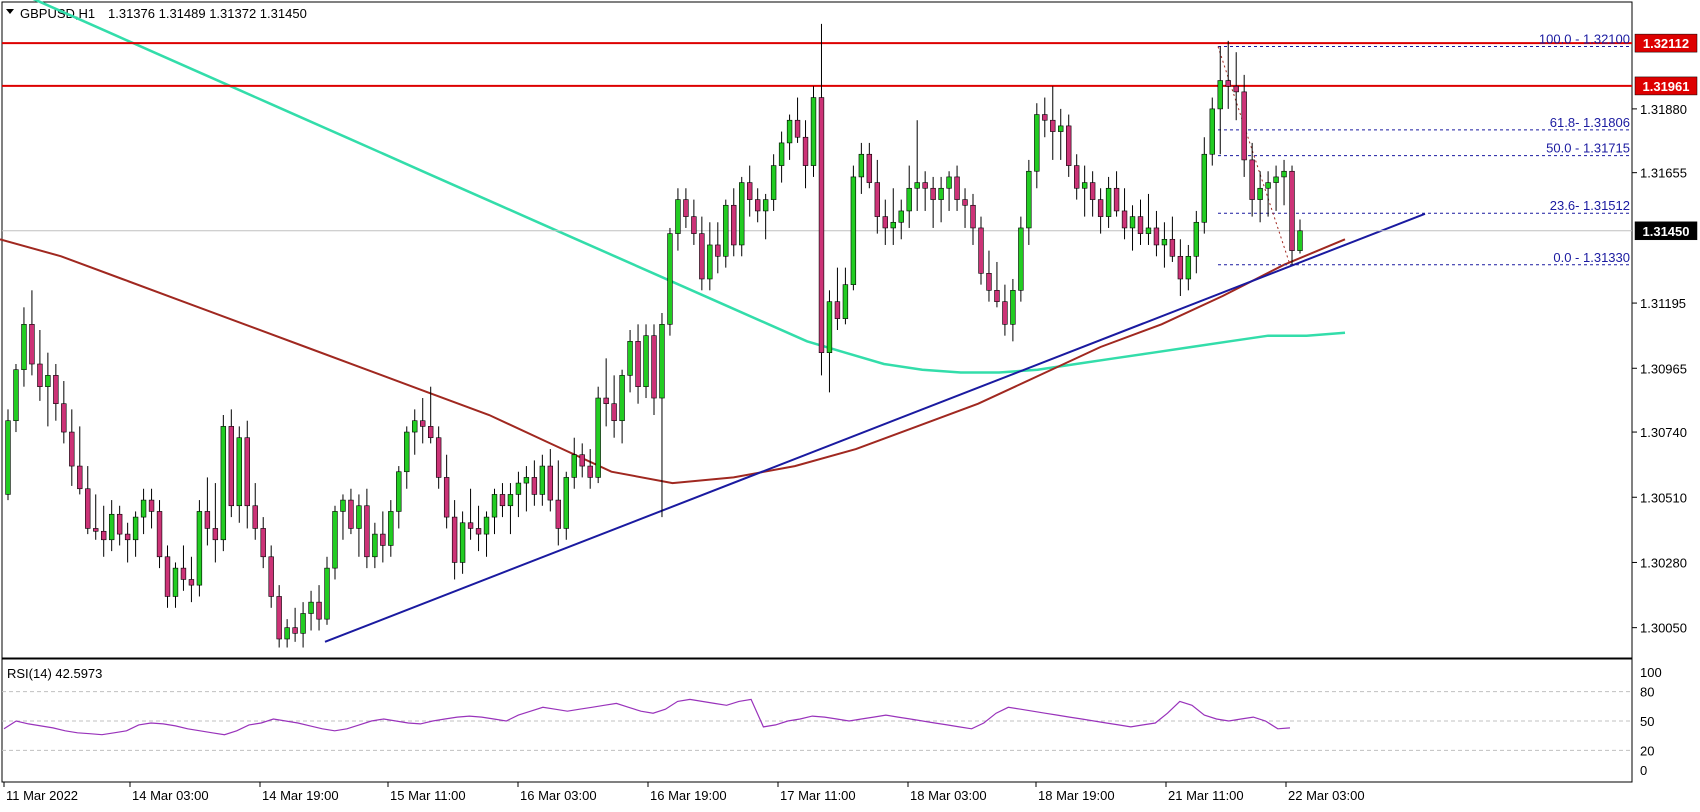 This screenshot has height=812, width=1700. I want to click on time-tick-label: 11 Mar 2022, so click(42, 795).